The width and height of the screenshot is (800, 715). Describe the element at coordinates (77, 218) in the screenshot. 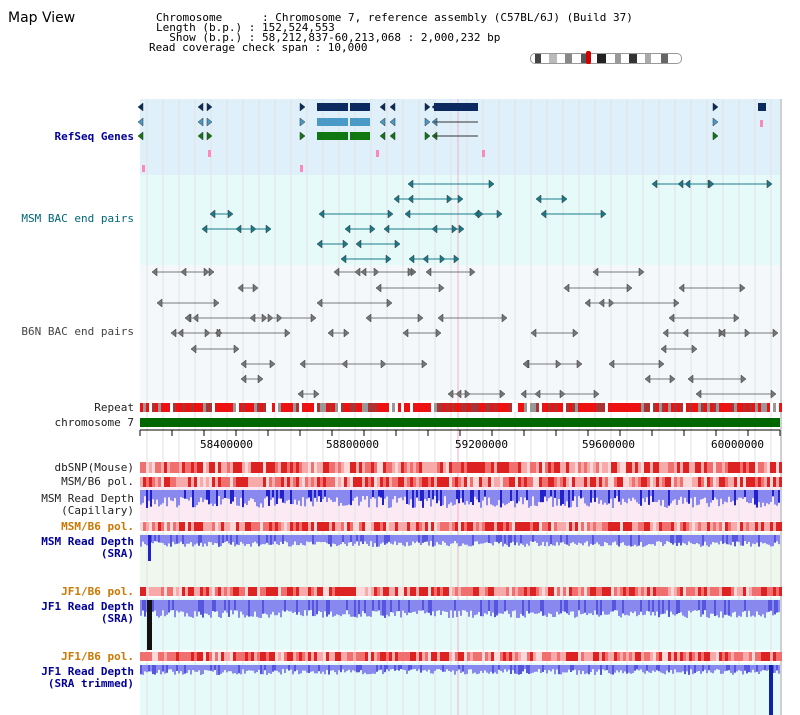

I see `msm-bac-label: MSM BAC end pairs` at that location.